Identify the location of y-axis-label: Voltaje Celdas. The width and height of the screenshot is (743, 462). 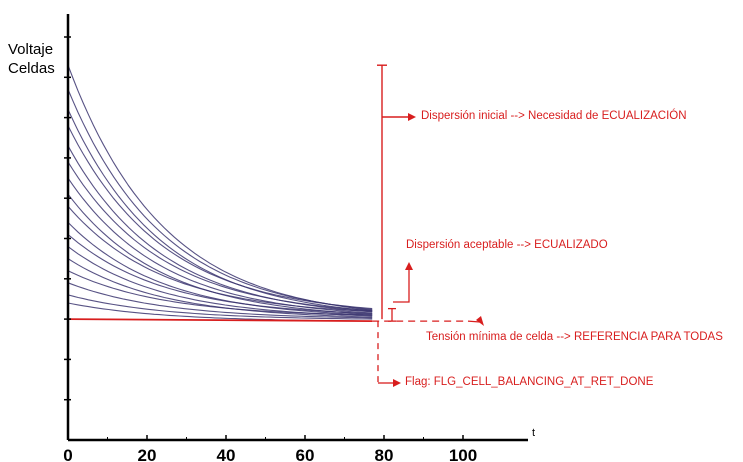
(31, 59).